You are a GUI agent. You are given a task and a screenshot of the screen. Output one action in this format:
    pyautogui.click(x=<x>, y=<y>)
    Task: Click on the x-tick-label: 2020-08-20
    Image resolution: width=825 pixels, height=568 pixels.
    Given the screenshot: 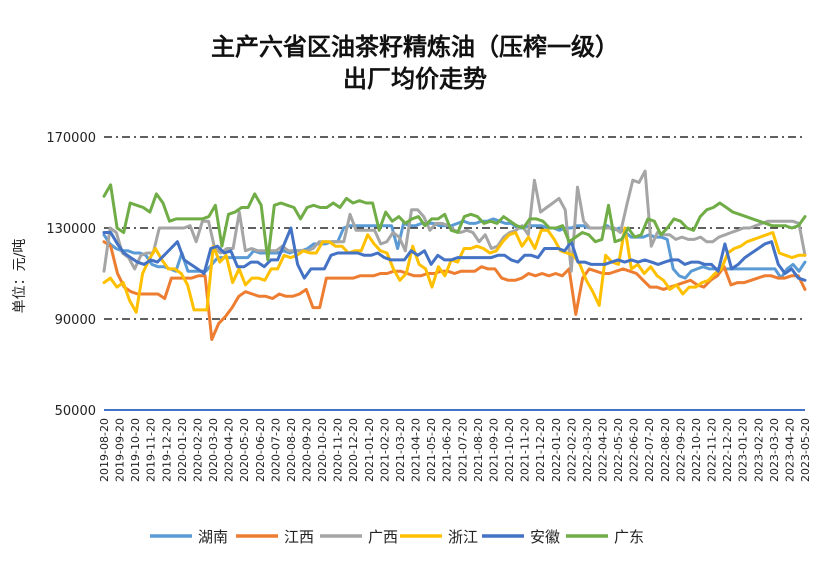 What is the action you would take?
    pyautogui.click(x=291, y=450)
    